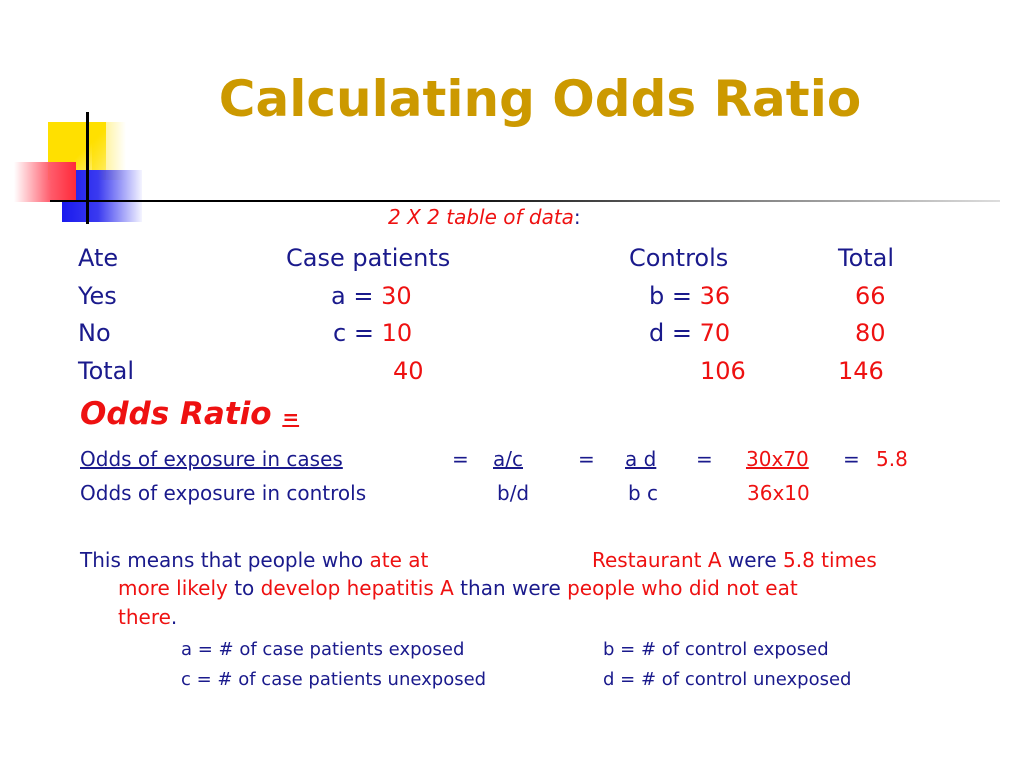  I want to click on formula-numerator-label: Odds of exposure in cases, so click(211, 459).